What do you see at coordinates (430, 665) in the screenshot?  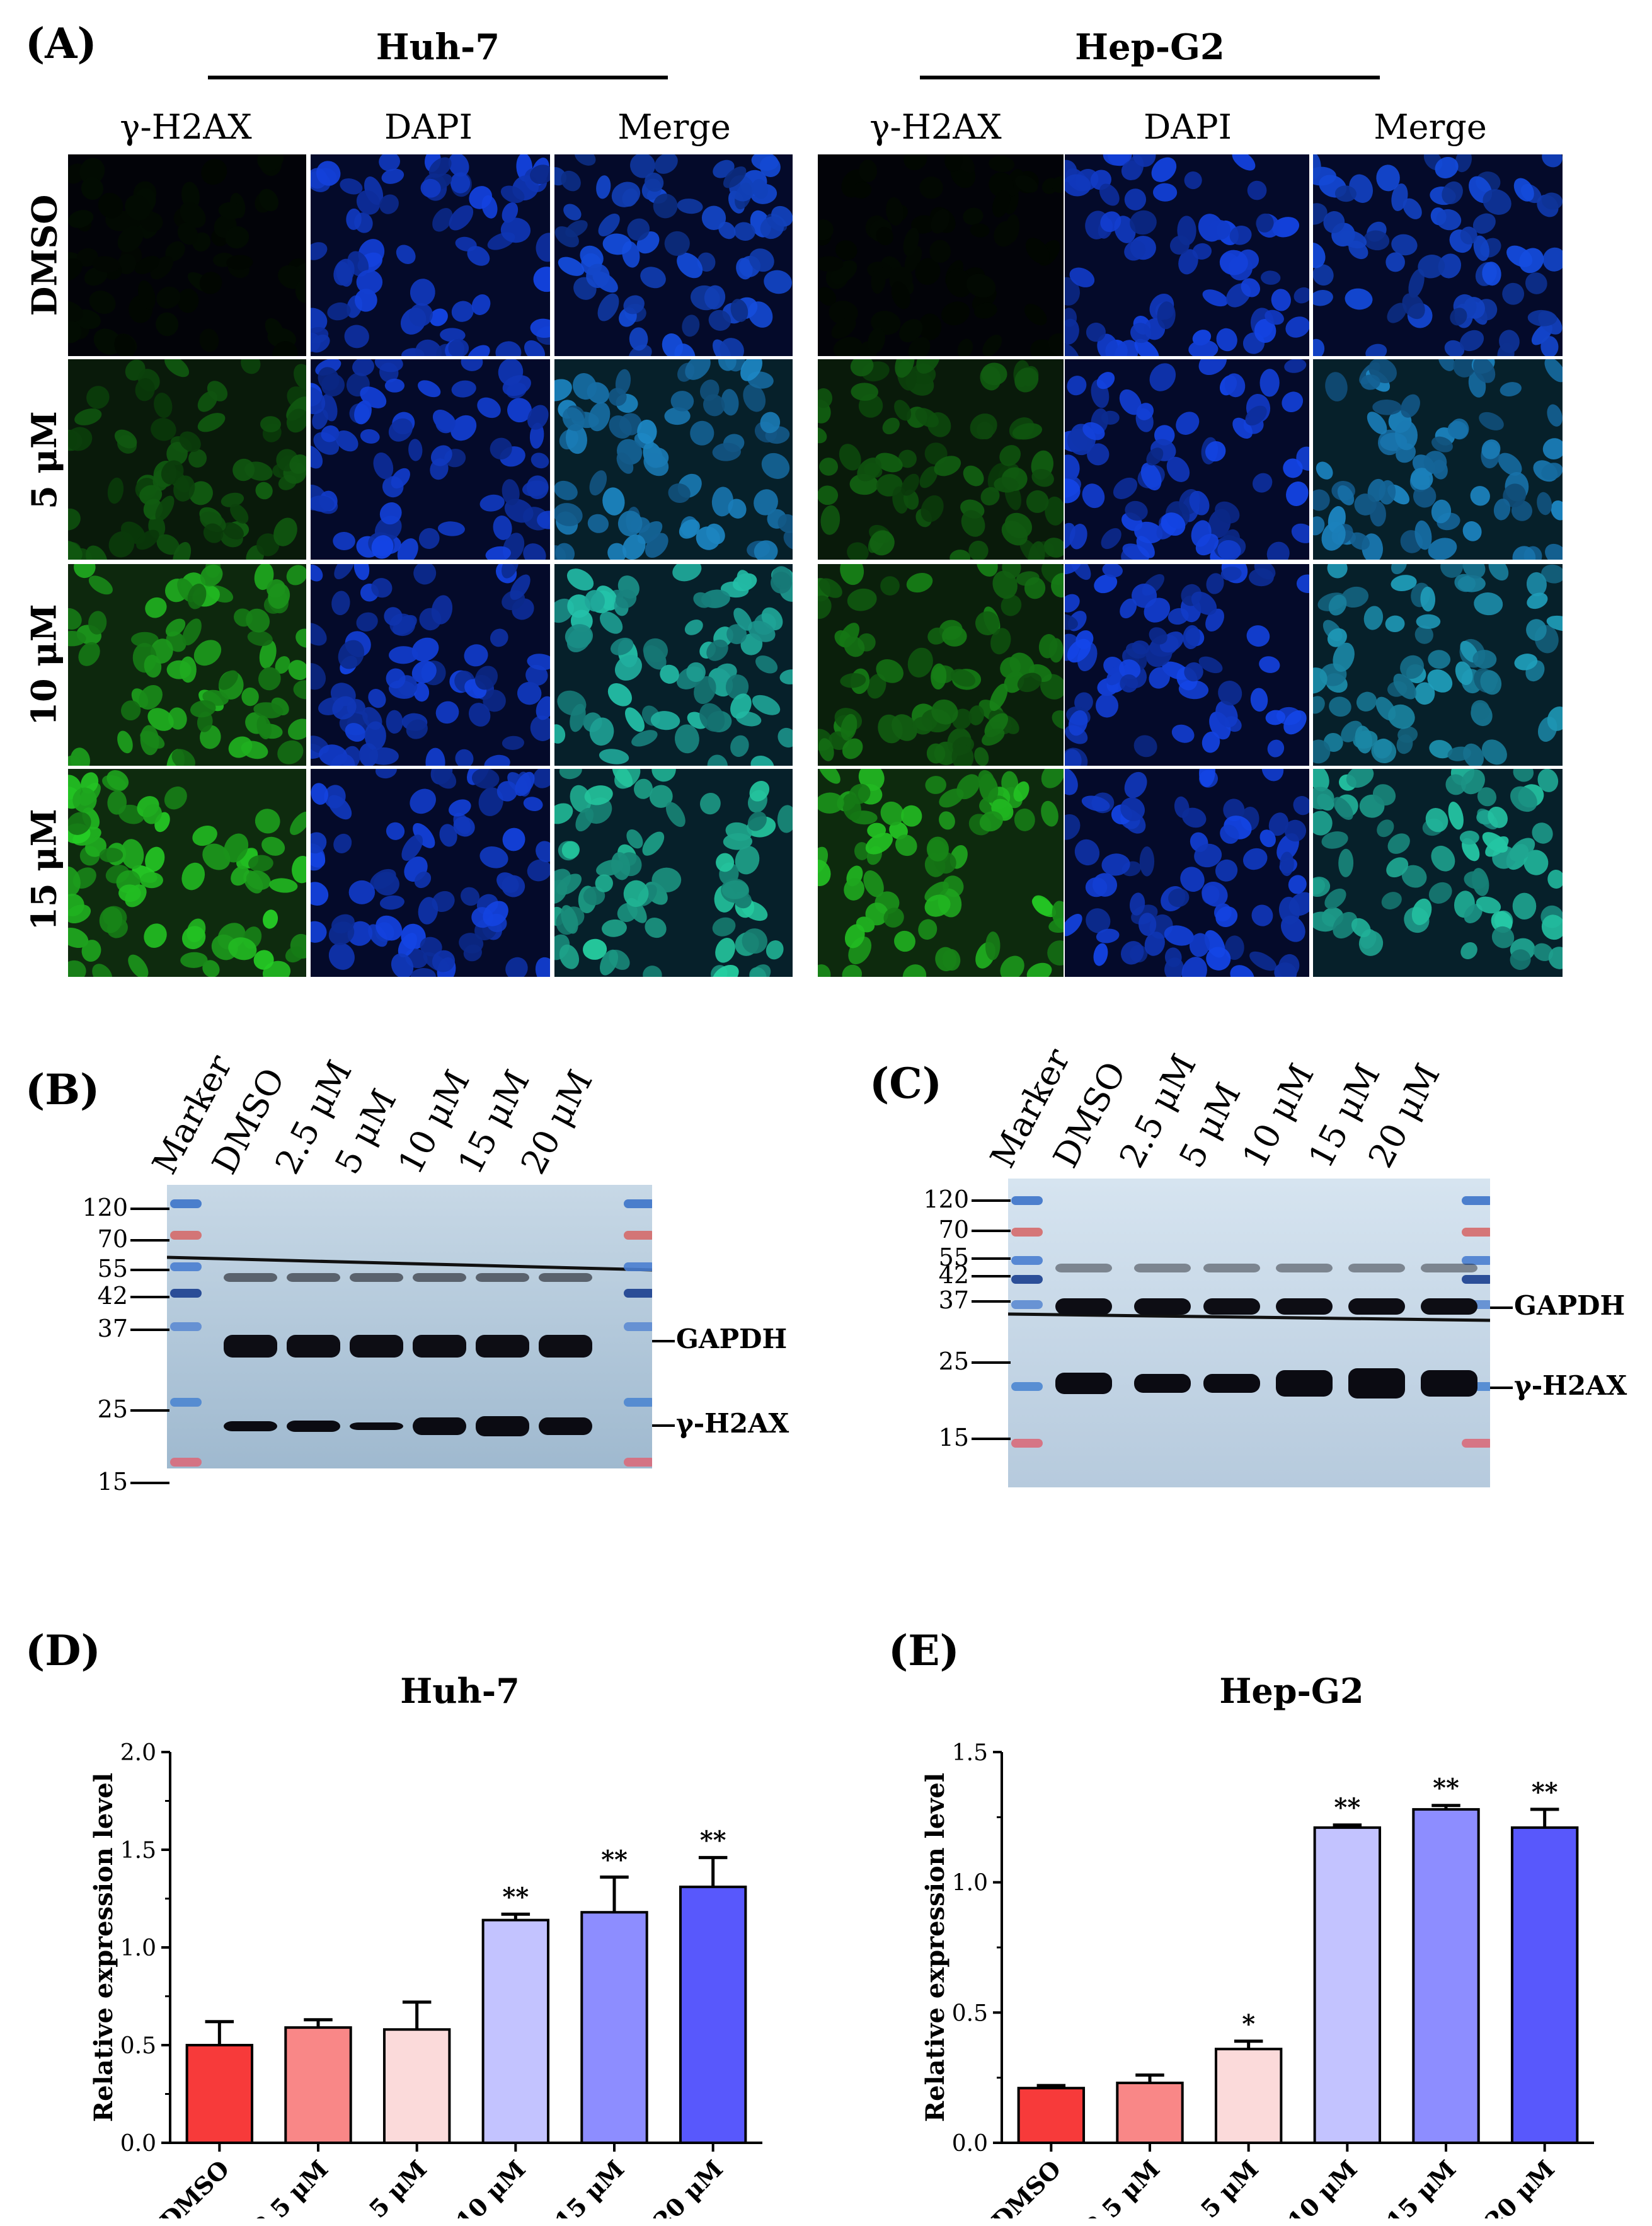 I see `micrograph-dapi-huh7-row3` at bounding box center [430, 665].